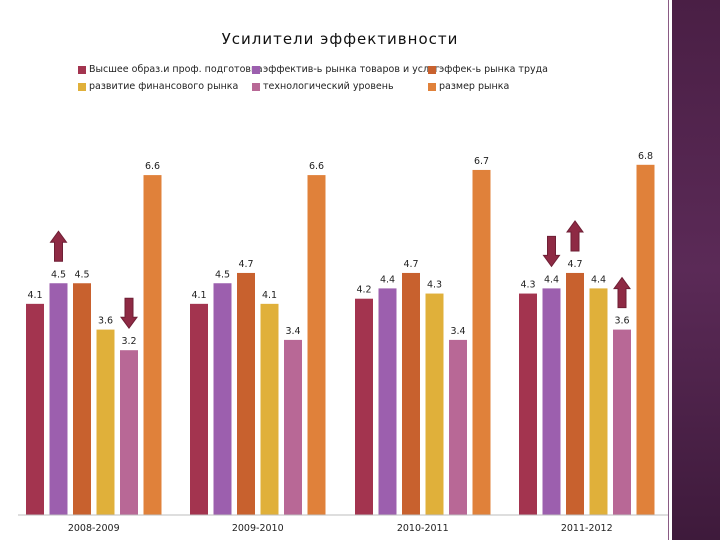 This screenshot has width=720, height=540. I want to click on data-label-3-1: 4.2, so click(363, 290).